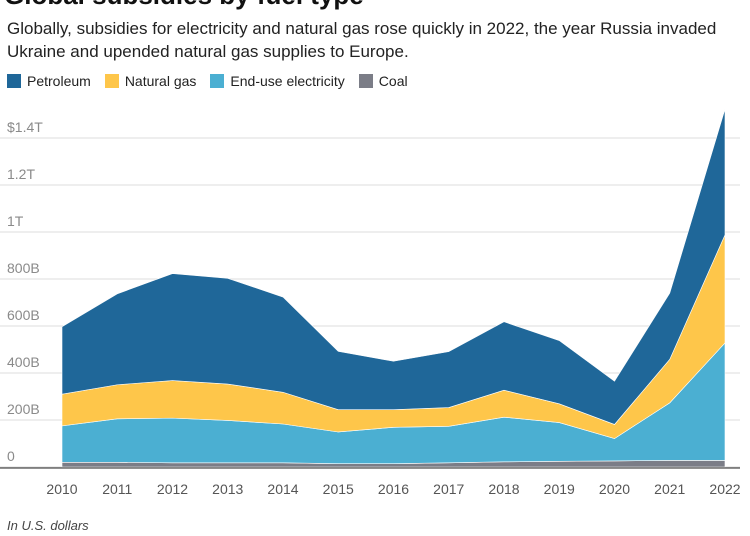  I want to click on x-tick-label: 2022, so click(724, 489).